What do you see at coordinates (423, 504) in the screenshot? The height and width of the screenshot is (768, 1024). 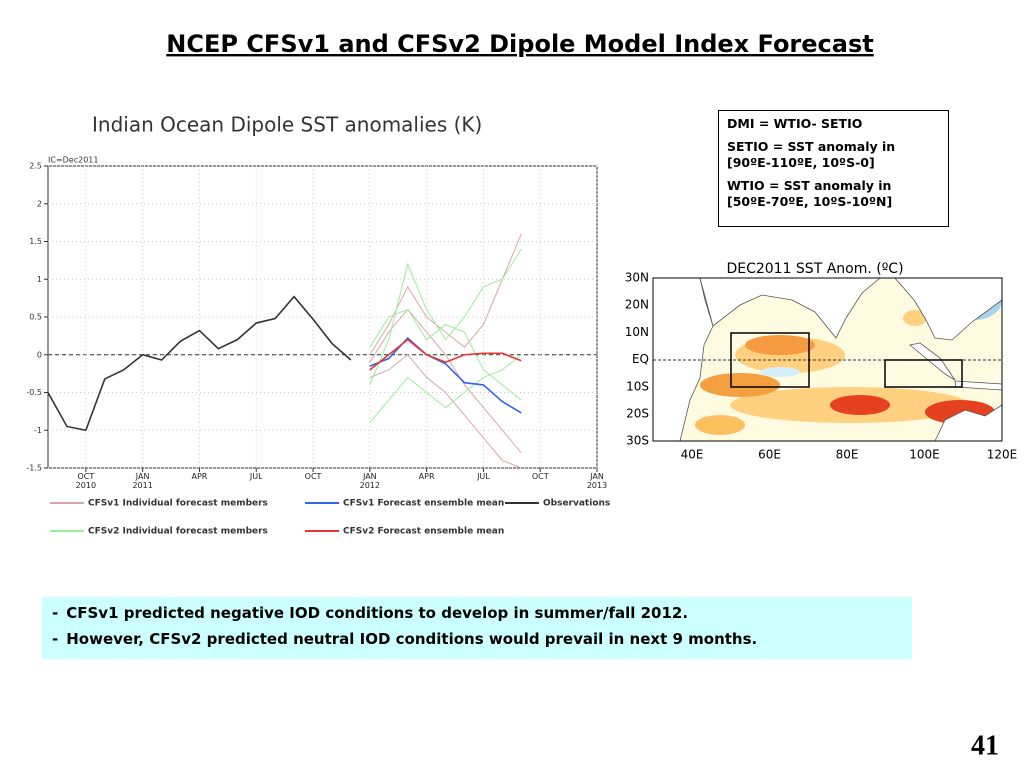 I see `legend-label: CFSv1 Forecast ensemble mean` at bounding box center [423, 504].